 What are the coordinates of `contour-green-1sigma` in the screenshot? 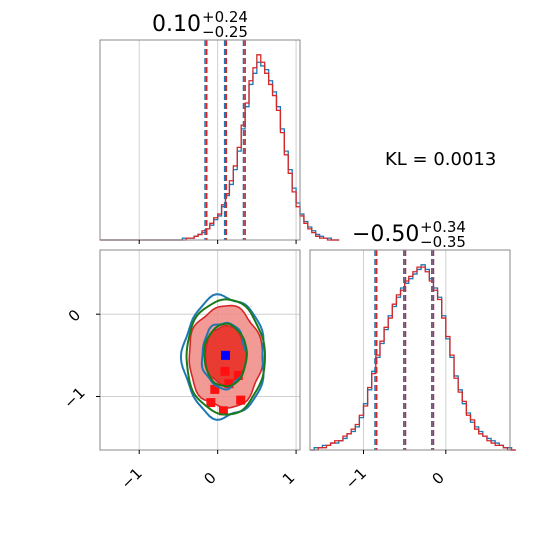 It's located at (225, 355).